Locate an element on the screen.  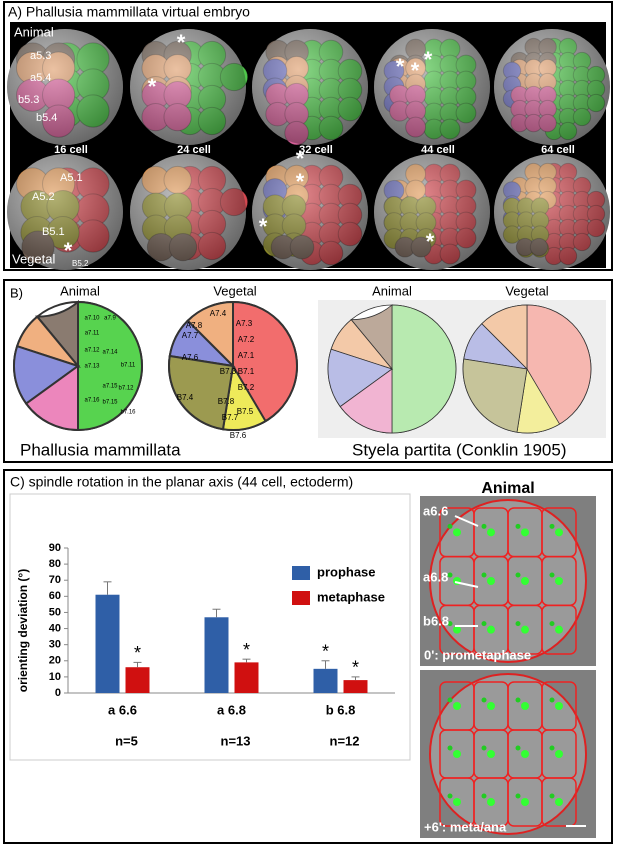
cell-label: b5.4 is located at coordinates (46, 118).